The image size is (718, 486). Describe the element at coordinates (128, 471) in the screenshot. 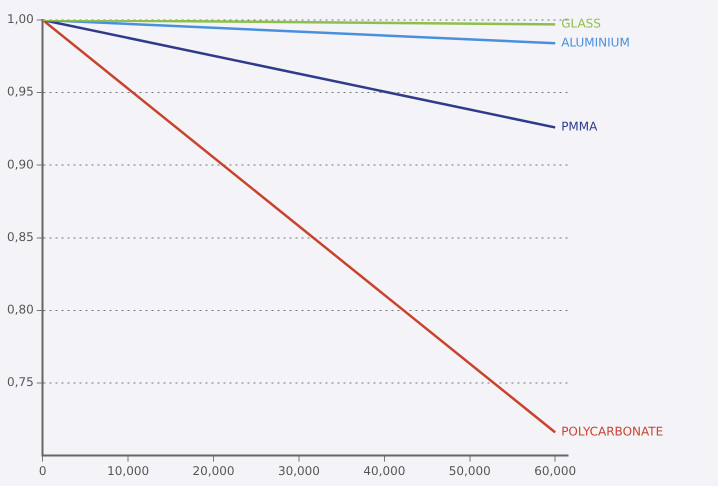

I see `x-tick-label: 10,000` at that location.